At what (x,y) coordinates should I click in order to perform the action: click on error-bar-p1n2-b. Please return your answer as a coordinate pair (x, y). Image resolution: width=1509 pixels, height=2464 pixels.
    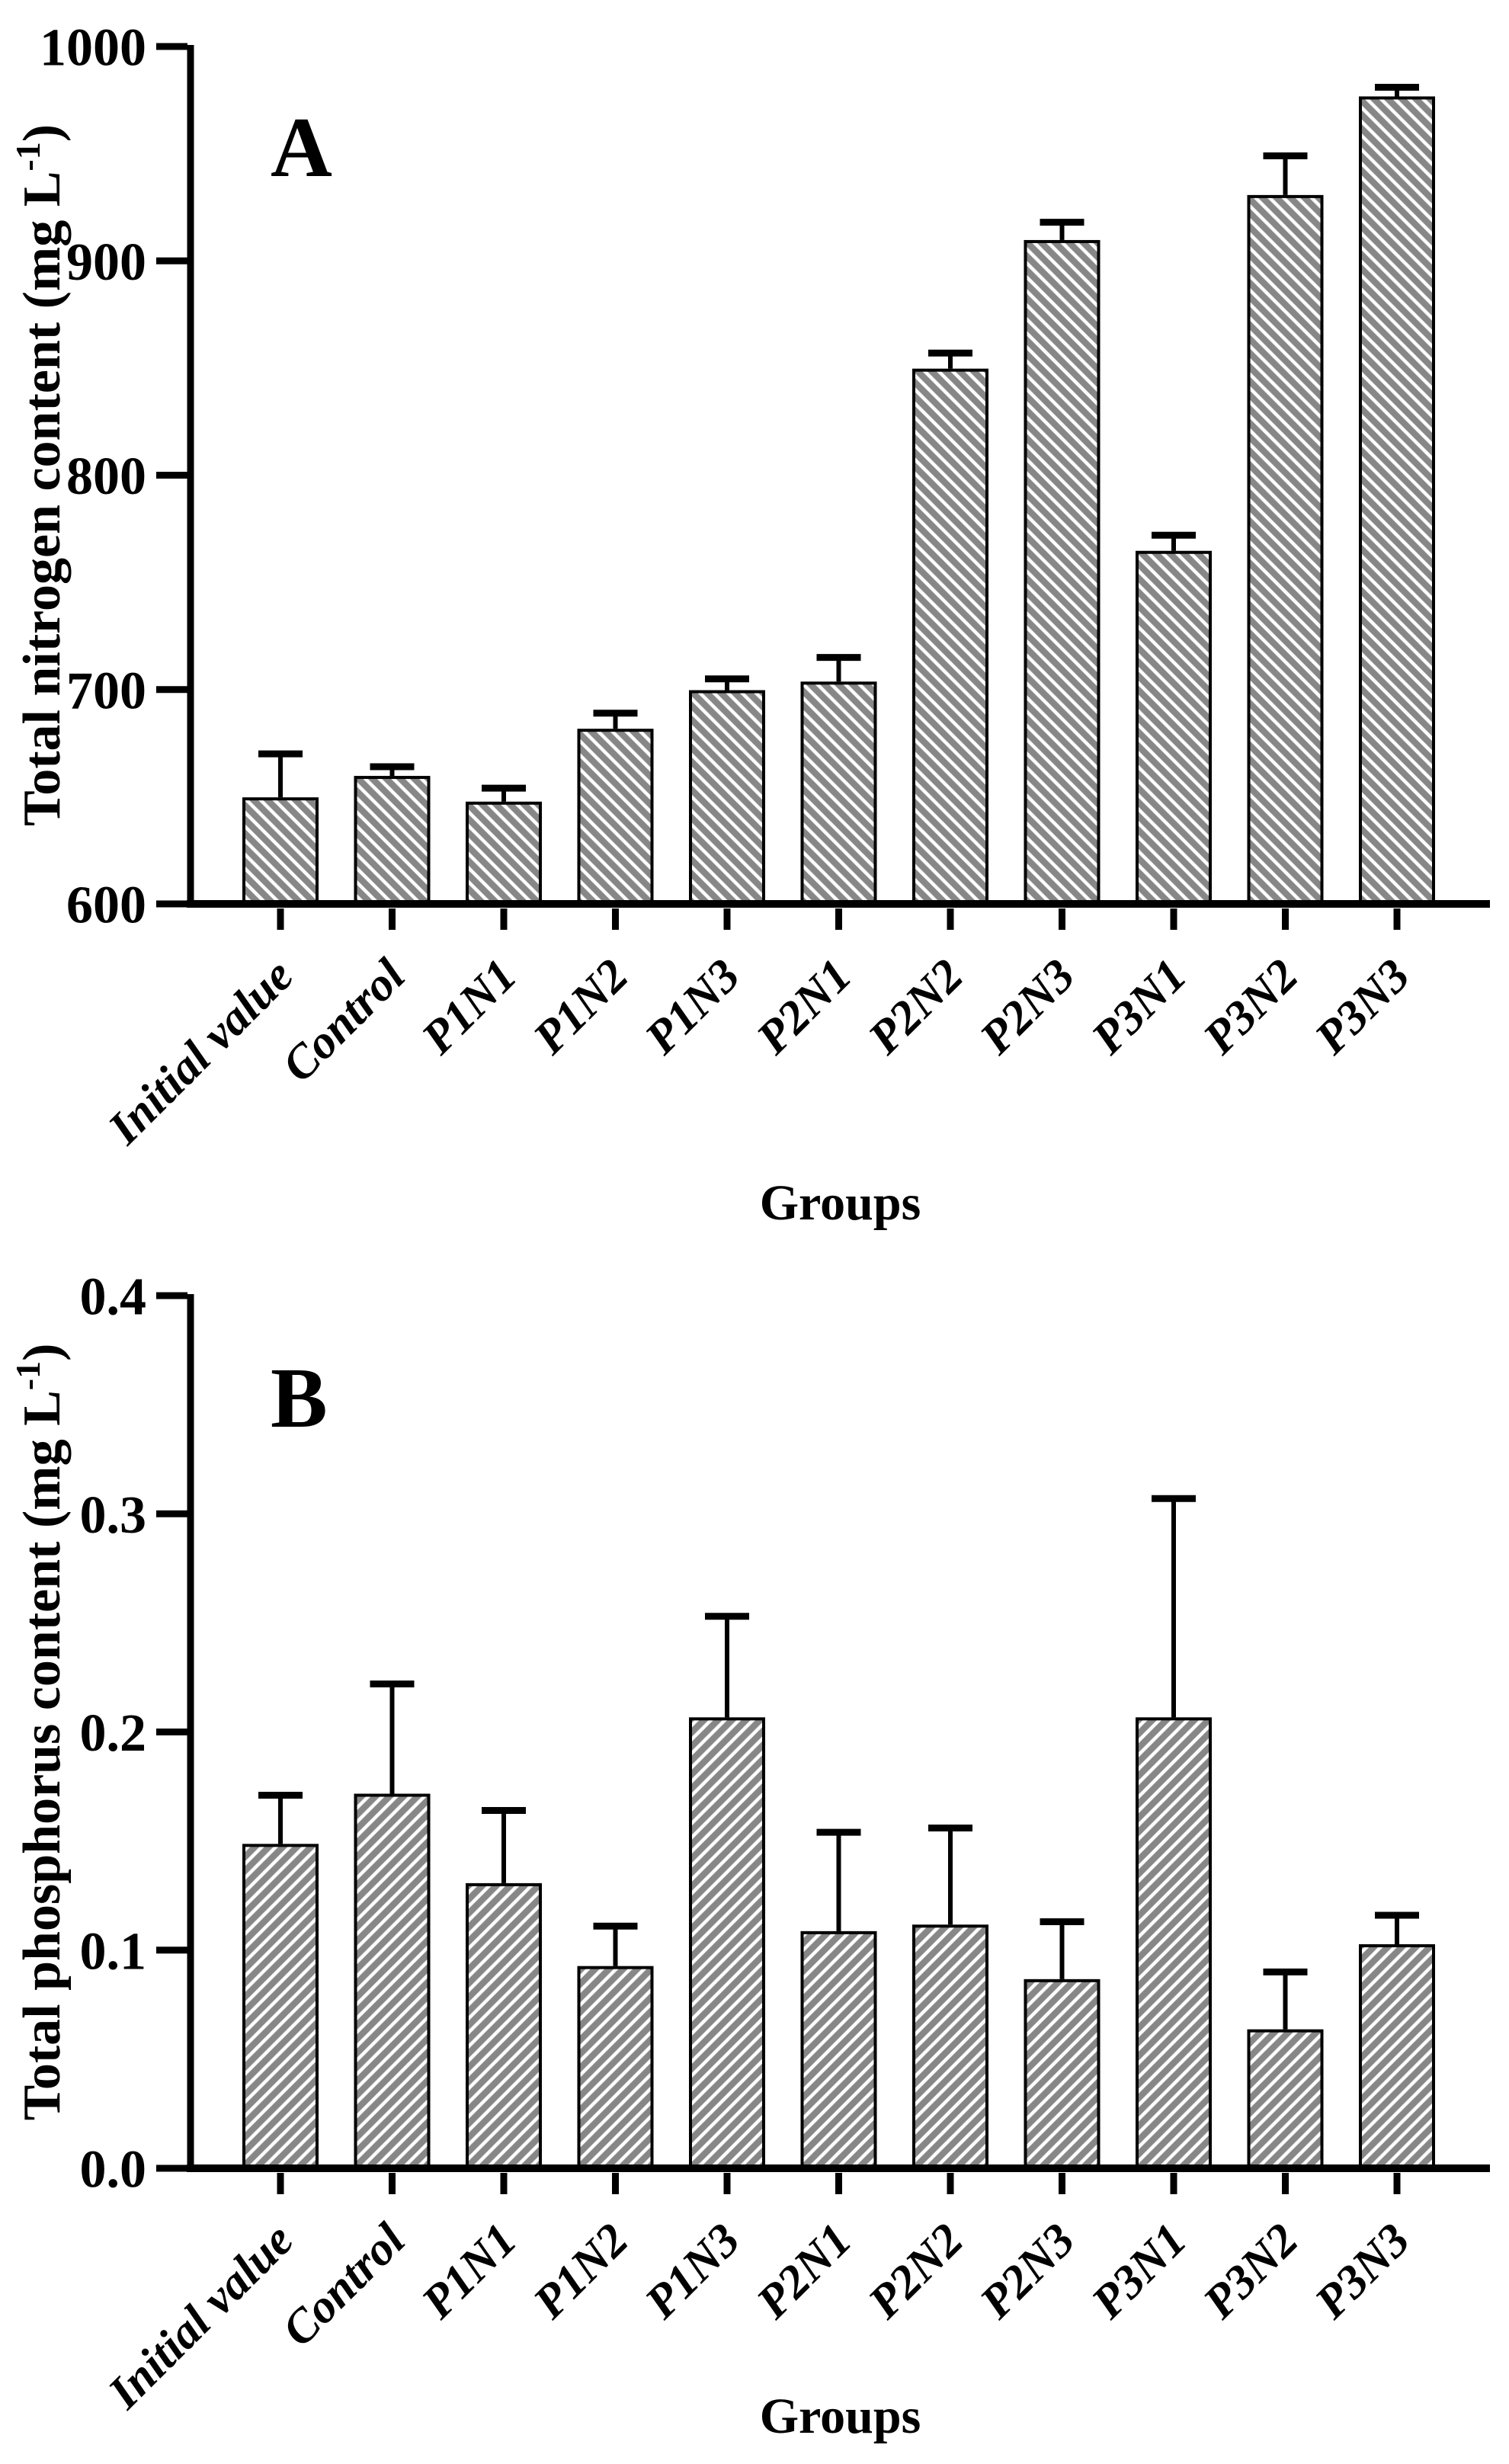
    Looking at the image, I should click on (615, 1944).